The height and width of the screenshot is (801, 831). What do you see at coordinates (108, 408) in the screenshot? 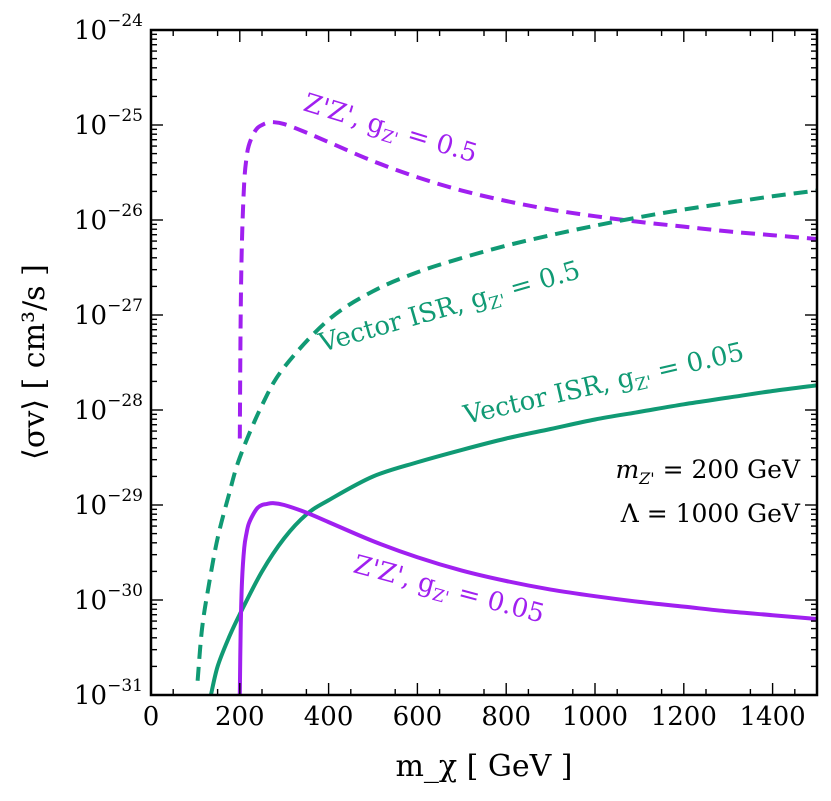
I see `y-tick-label: 10−28` at bounding box center [108, 408].